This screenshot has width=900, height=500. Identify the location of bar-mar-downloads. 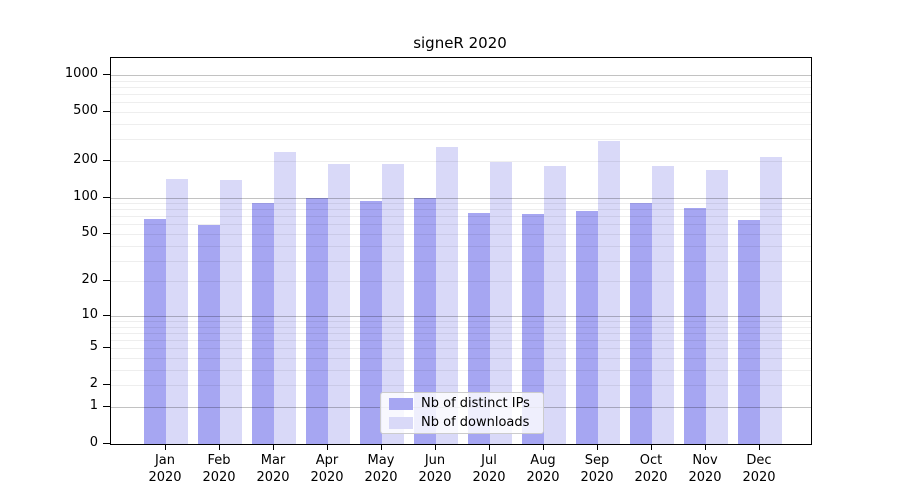
(285, 298).